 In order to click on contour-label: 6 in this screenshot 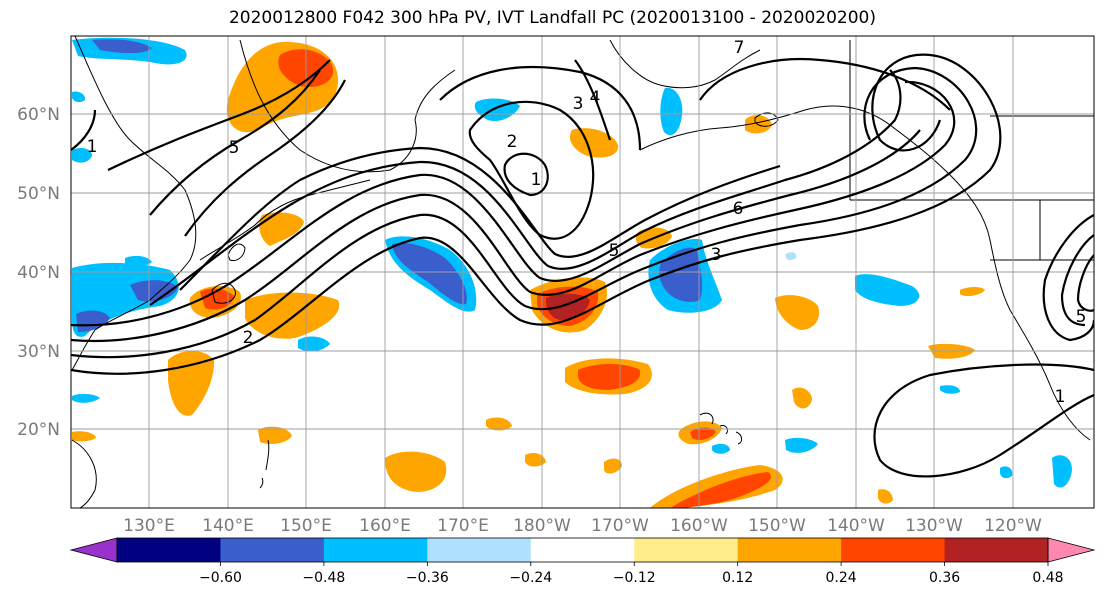, I will do `click(738, 209)`.